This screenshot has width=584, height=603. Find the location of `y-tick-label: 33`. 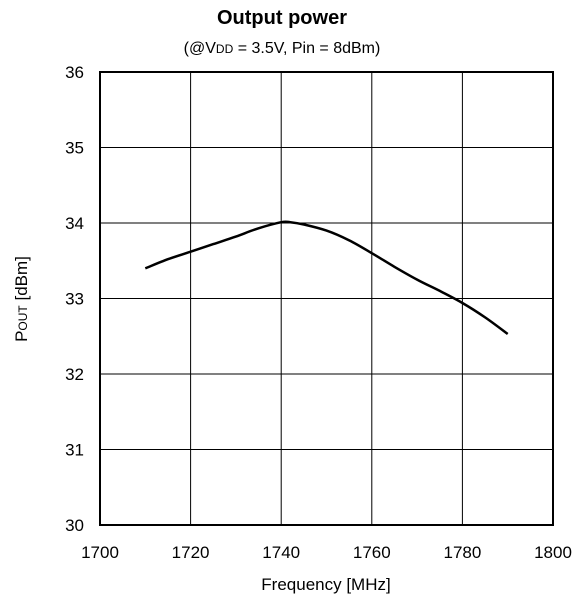

y-tick-label: 33 is located at coordinates (74, 299).